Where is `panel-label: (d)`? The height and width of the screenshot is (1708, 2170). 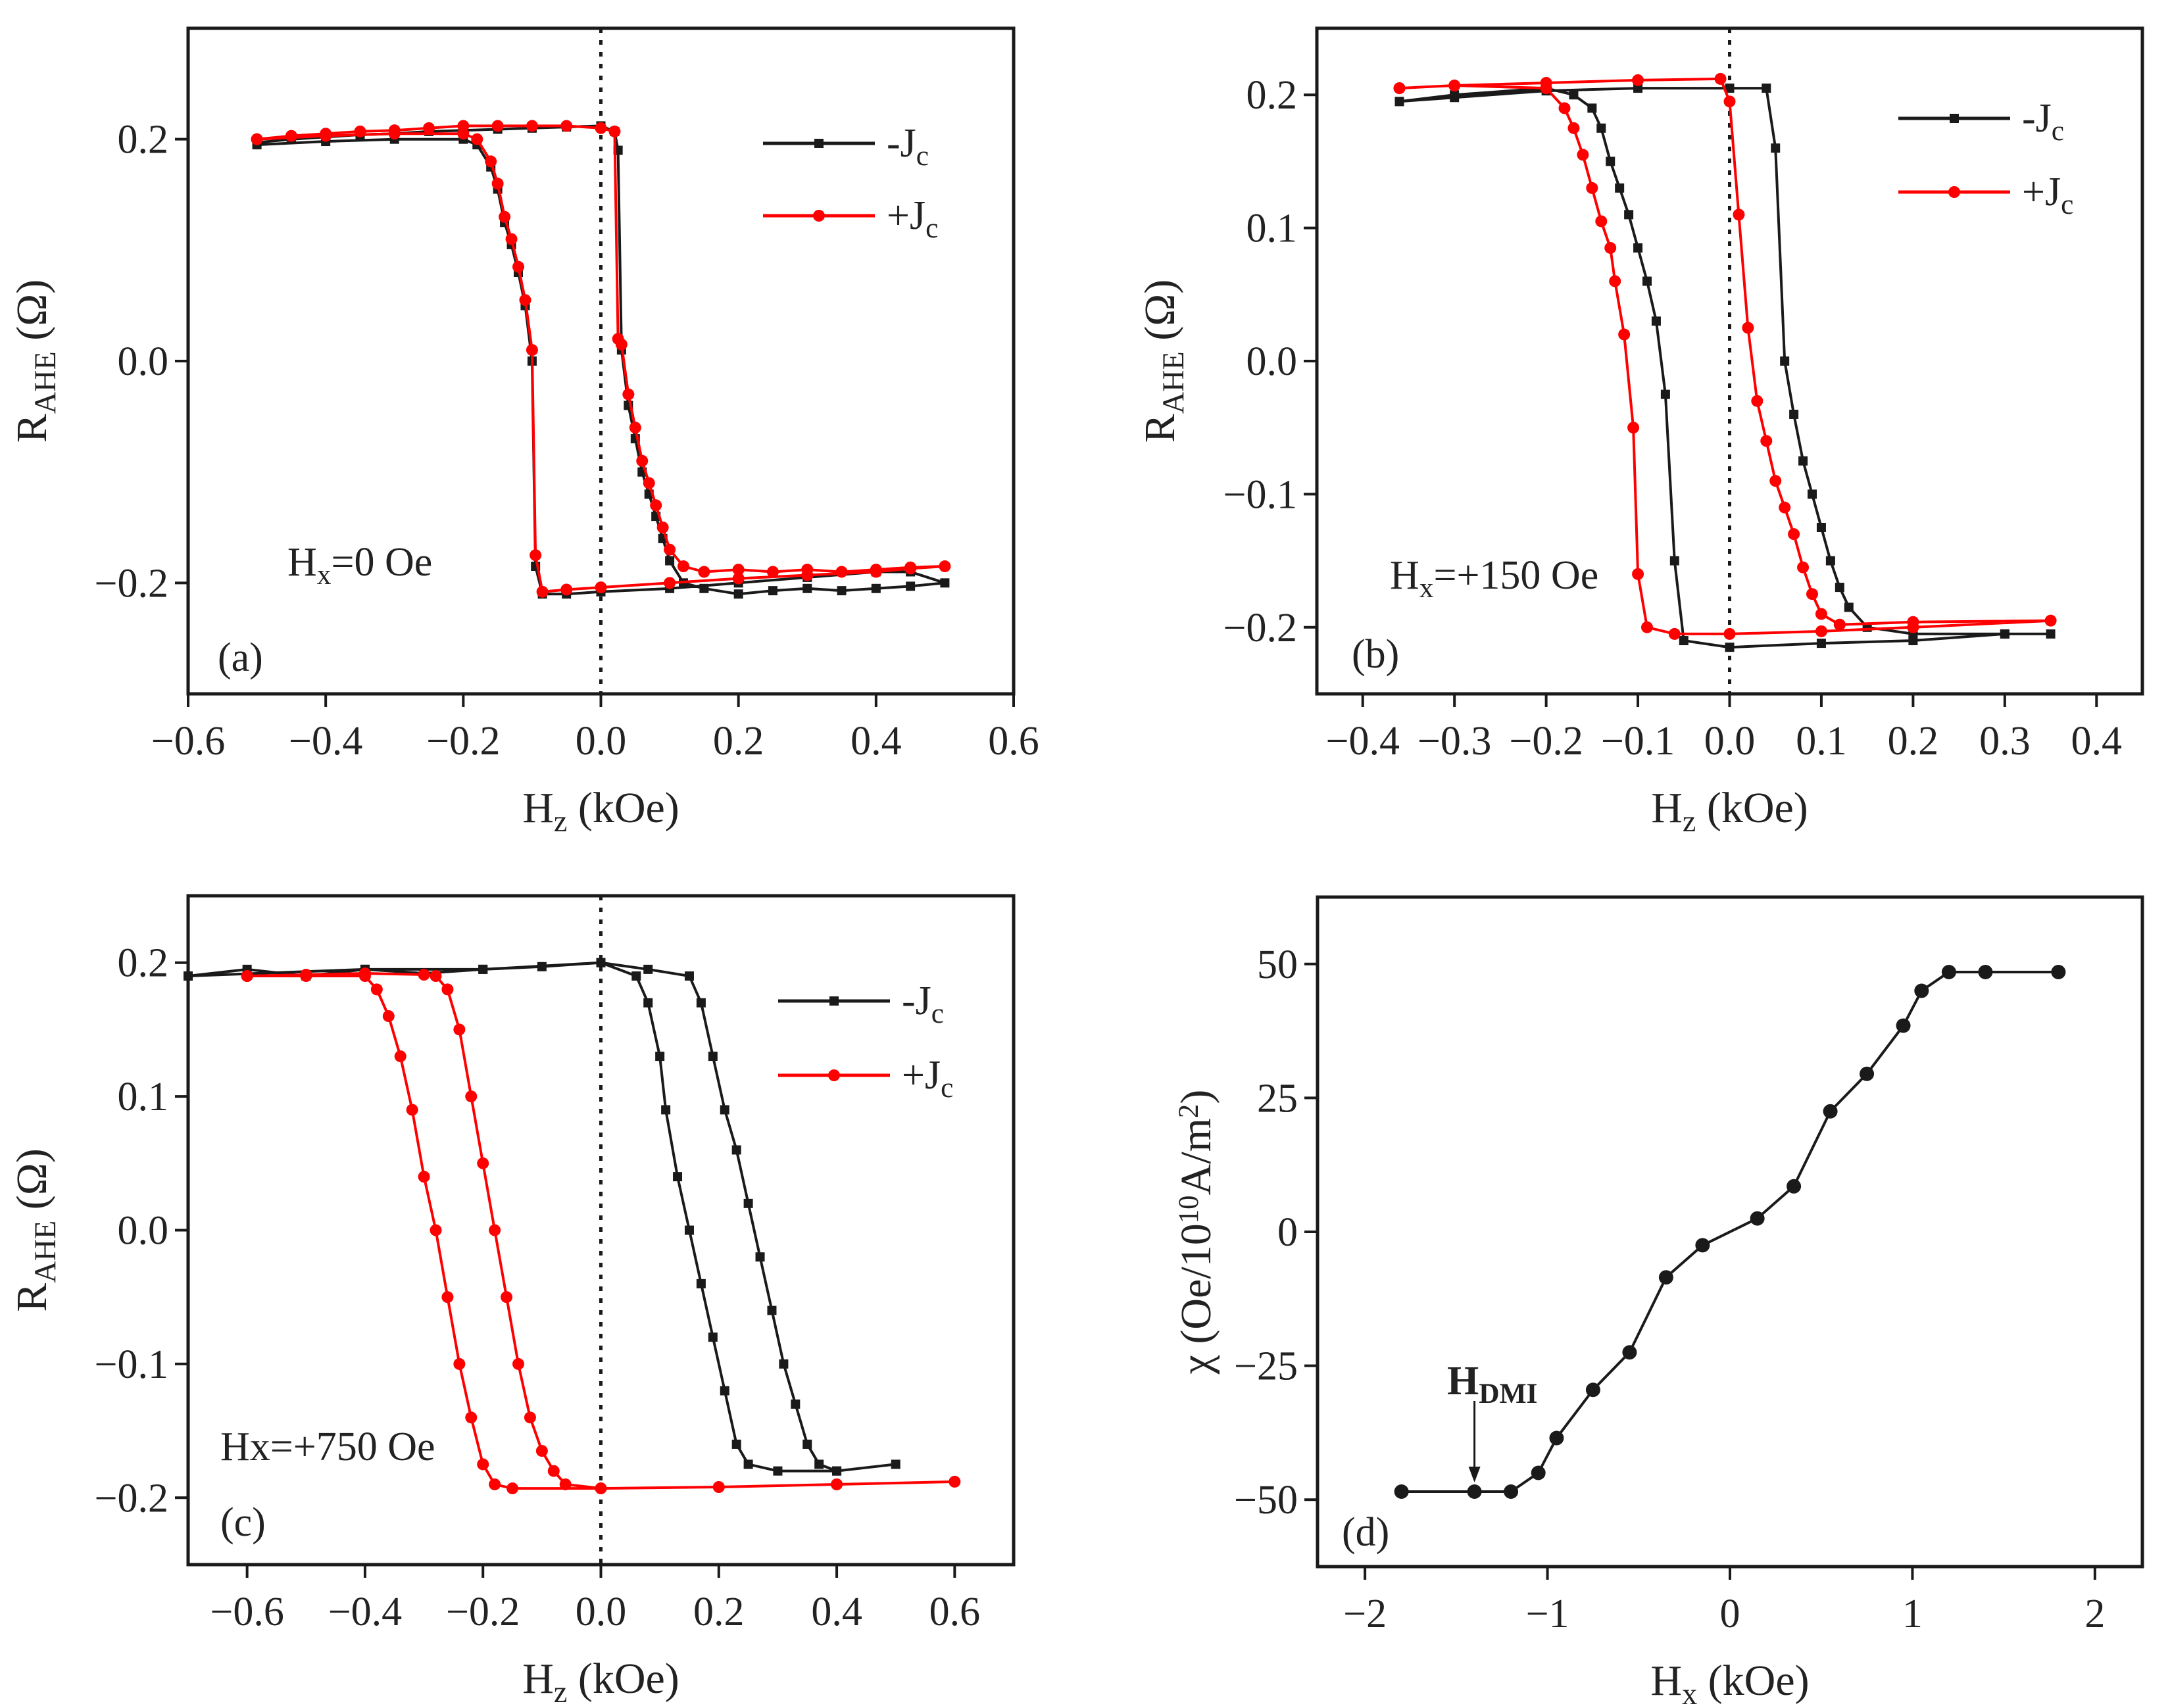 panel-label: (d) is located at coordinates (1365, 1532).